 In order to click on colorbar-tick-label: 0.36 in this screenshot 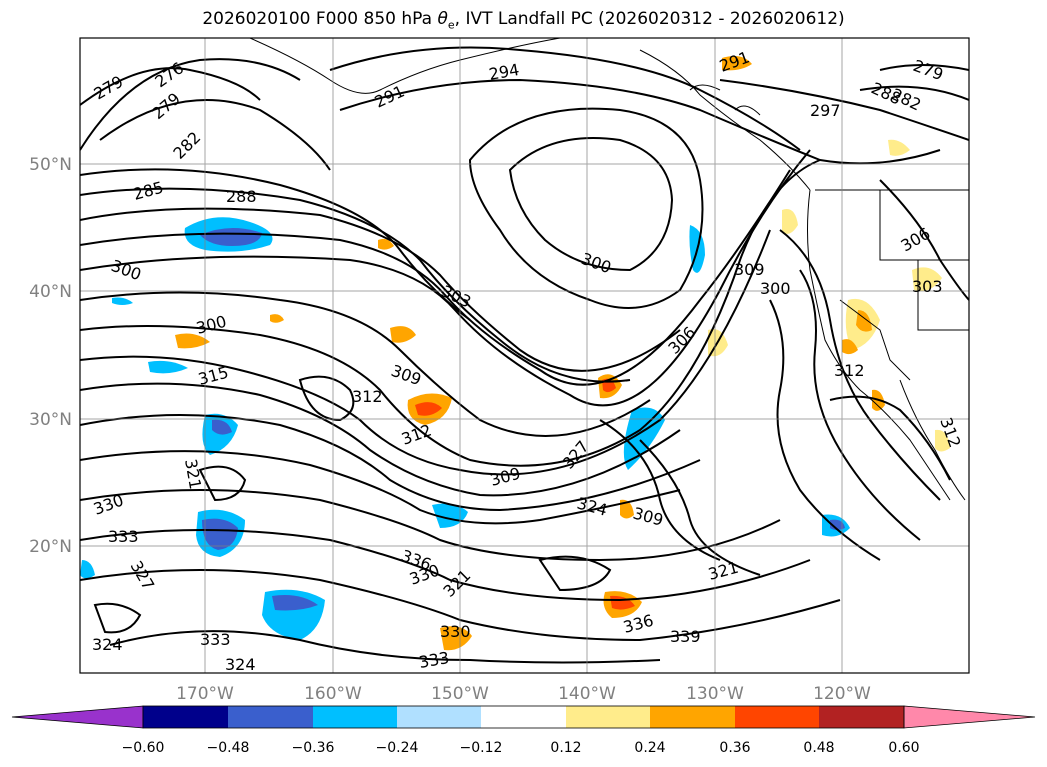, I will do `click(734, 748)`.